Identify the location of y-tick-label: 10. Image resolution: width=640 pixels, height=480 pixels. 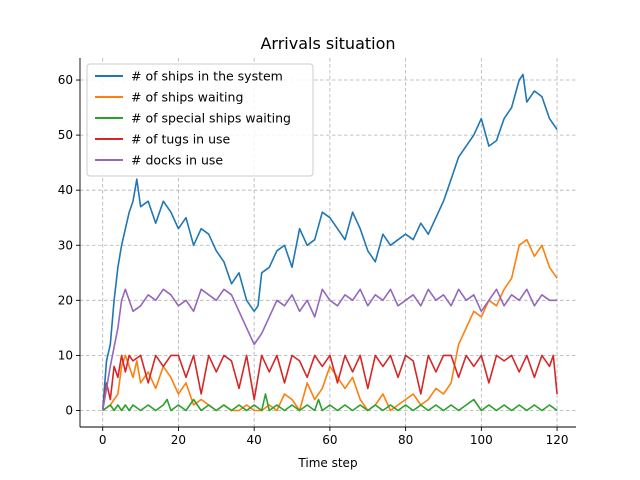
(65, 355).